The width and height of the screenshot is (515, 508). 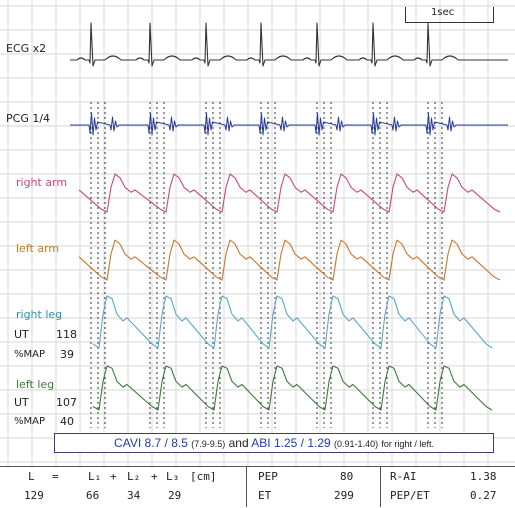 I want to click on unit-label: [cm], so click(x=203, y=476).